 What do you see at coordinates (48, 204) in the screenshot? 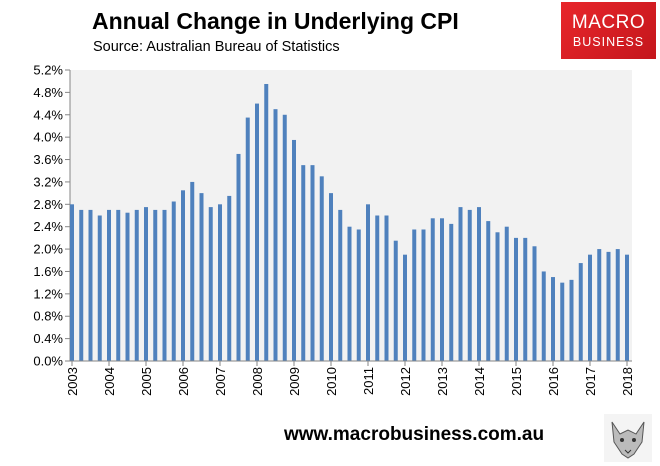
I see `y-tick-label: 2.8%` at bounding box center [48, 204].